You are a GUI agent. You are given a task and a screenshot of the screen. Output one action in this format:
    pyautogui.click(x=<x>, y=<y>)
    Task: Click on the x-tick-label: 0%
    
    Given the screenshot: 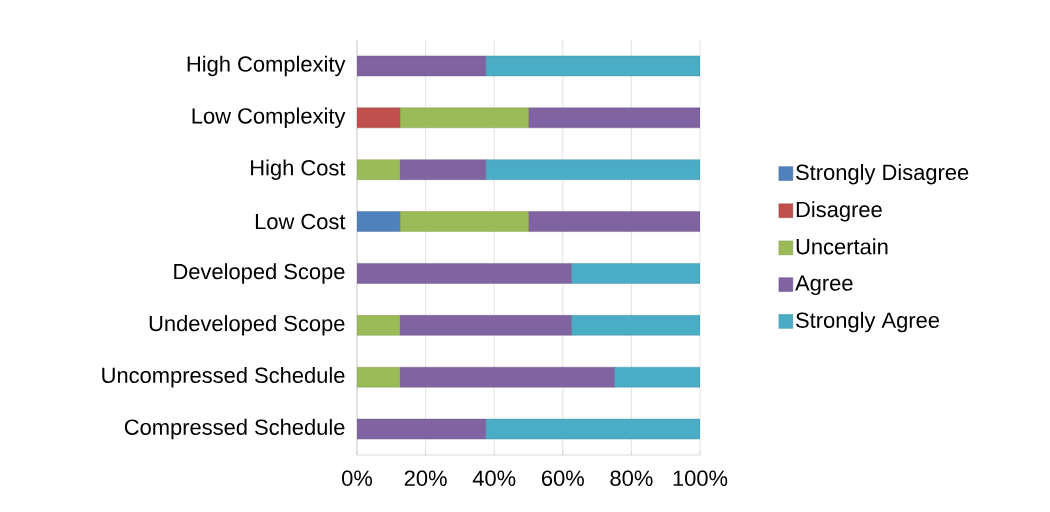 What is the action you would take?
    pyautogui.click(x=357, y=478)
    